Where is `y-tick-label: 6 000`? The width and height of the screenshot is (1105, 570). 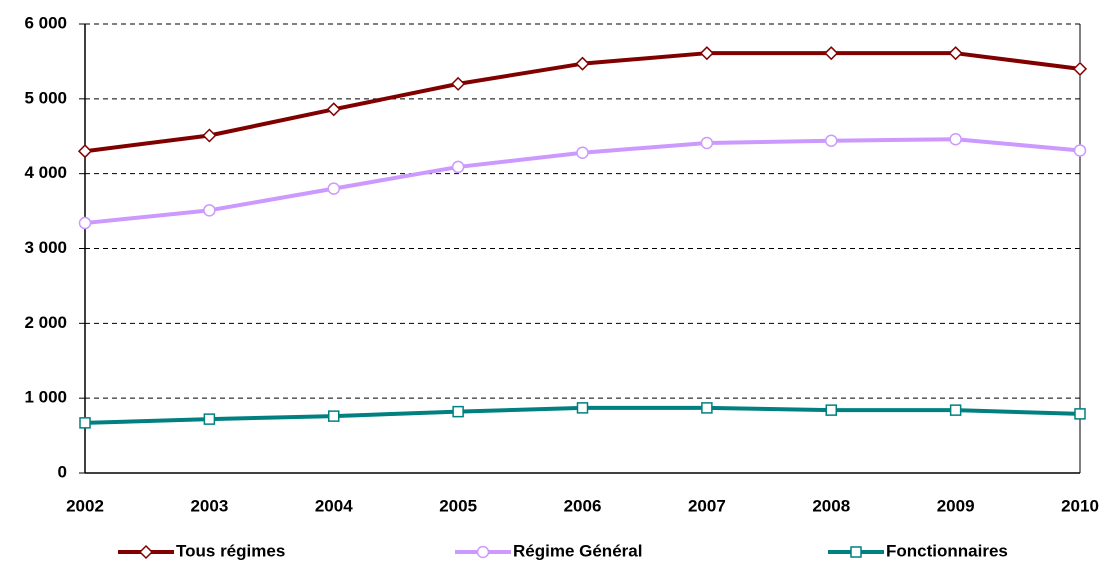
y-tick-label: 6 000 is located at coordinates (45, 22).